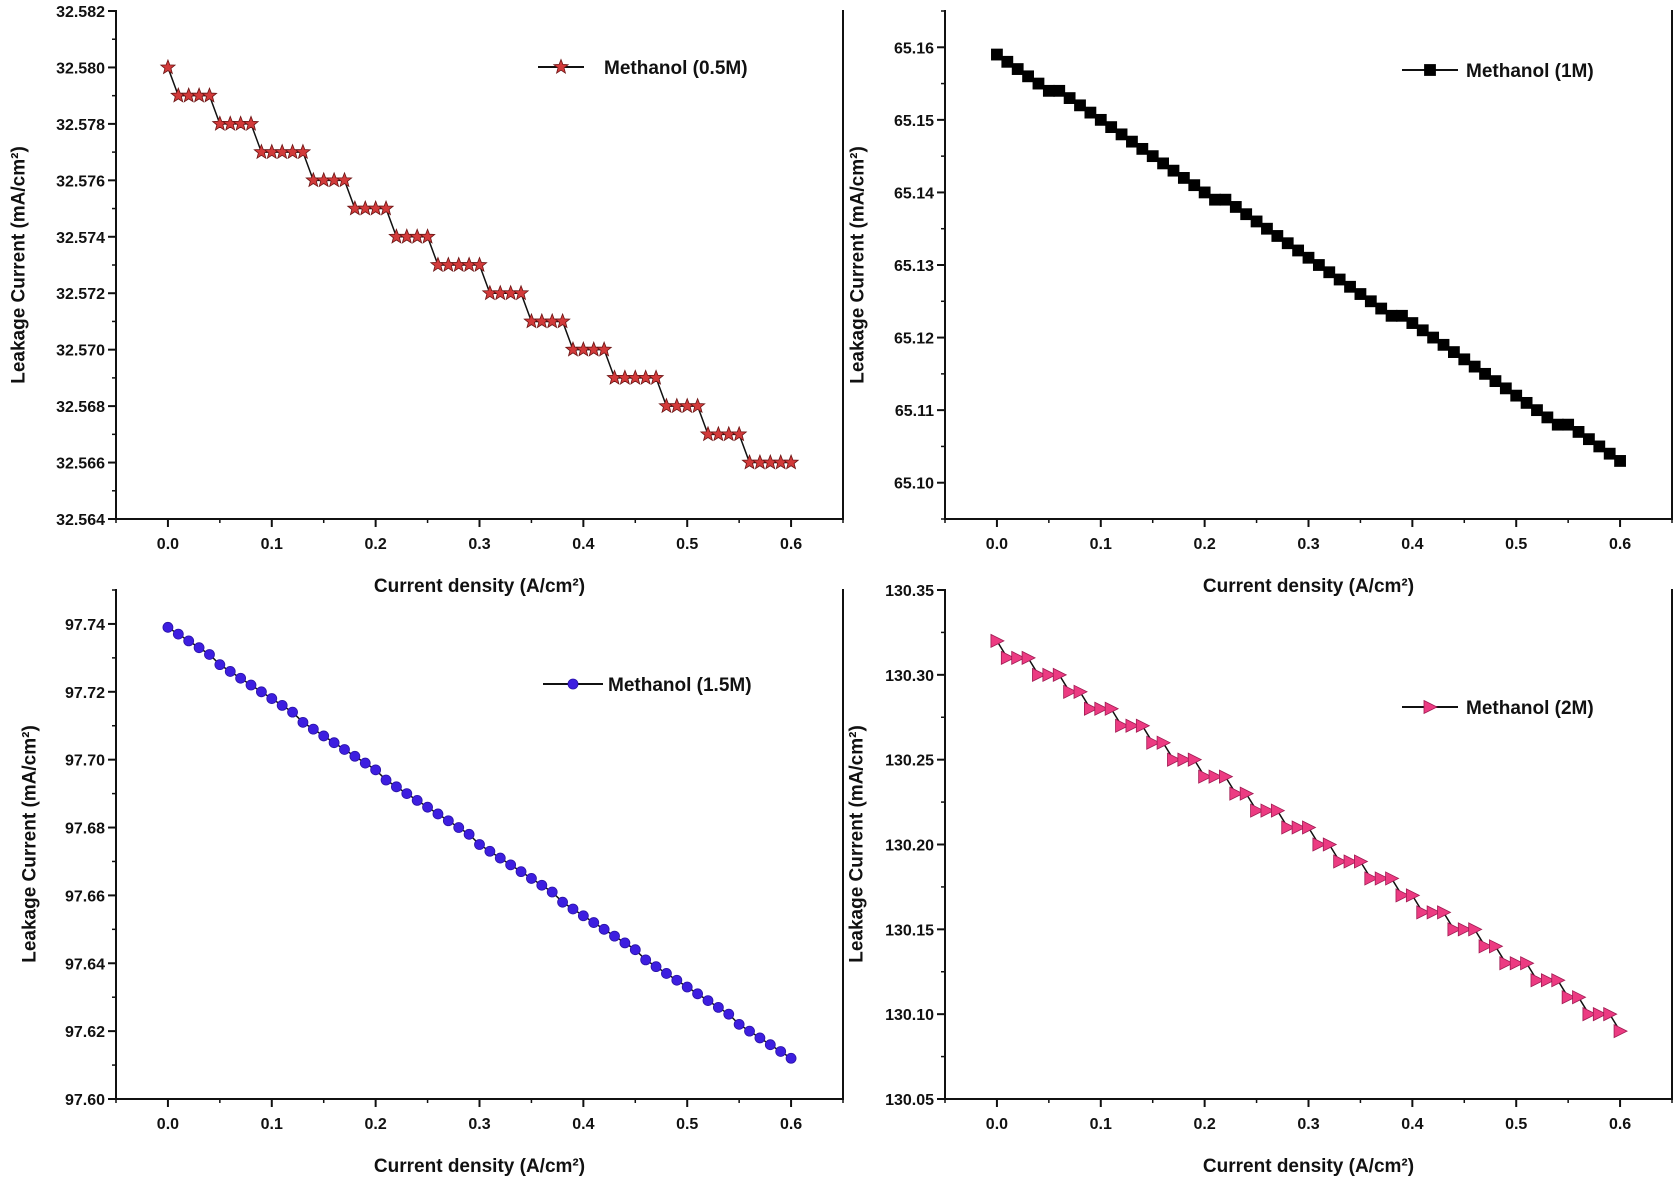 This screenshot has height=1181, width=1678. I want to click on data-series, so click(1308, 257).